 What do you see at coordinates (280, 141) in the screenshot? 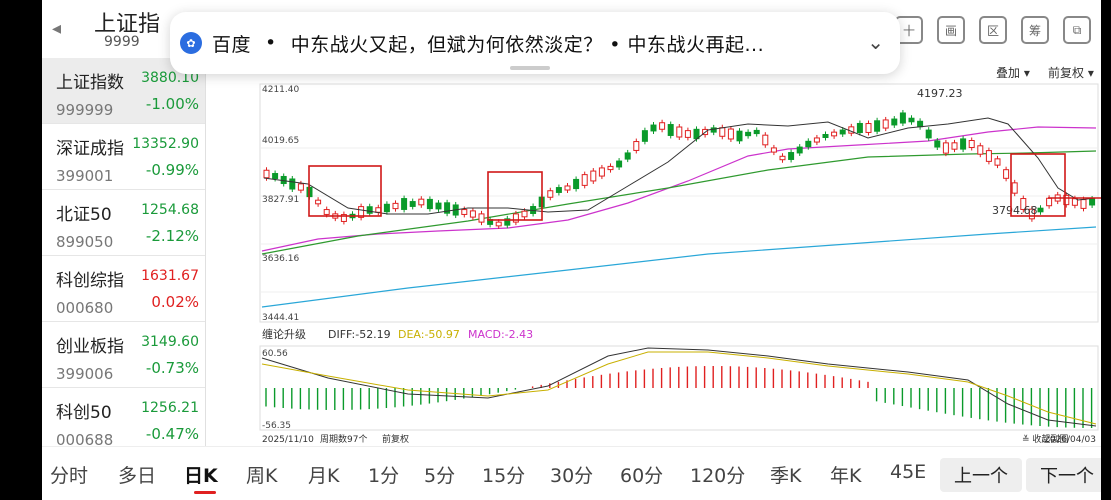
I see `y-axis-label: 4019.65` at bounding box center [280, 141].